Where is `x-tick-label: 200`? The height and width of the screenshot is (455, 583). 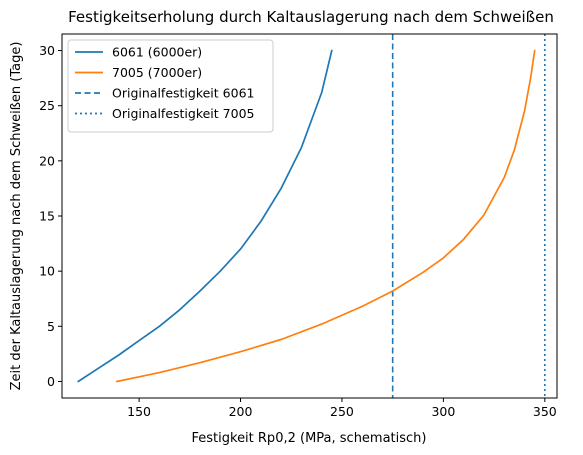 x-tick-label: 200 is located at coordinates (241, 411).